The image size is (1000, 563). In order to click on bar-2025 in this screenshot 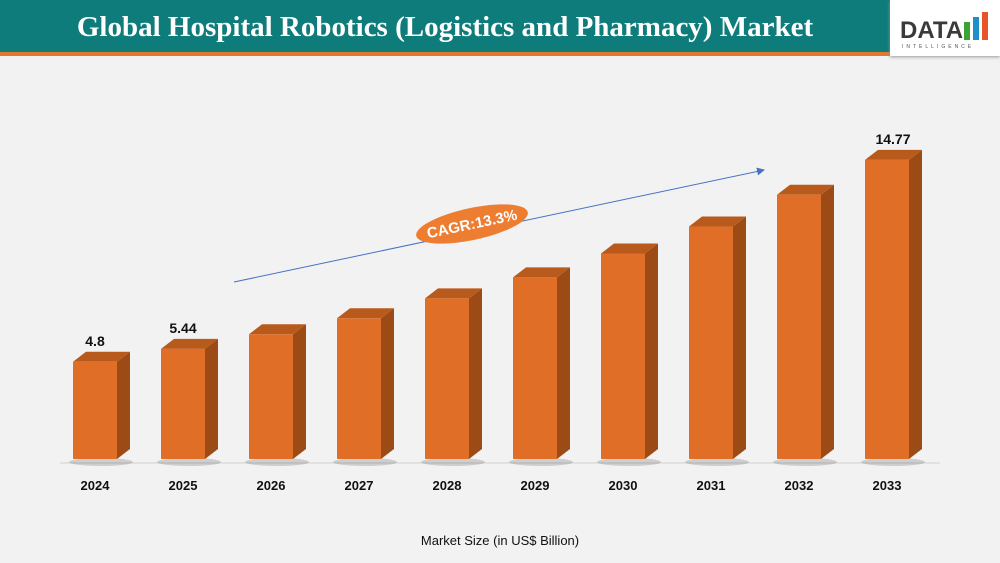, I will do `click(183, 403)`.